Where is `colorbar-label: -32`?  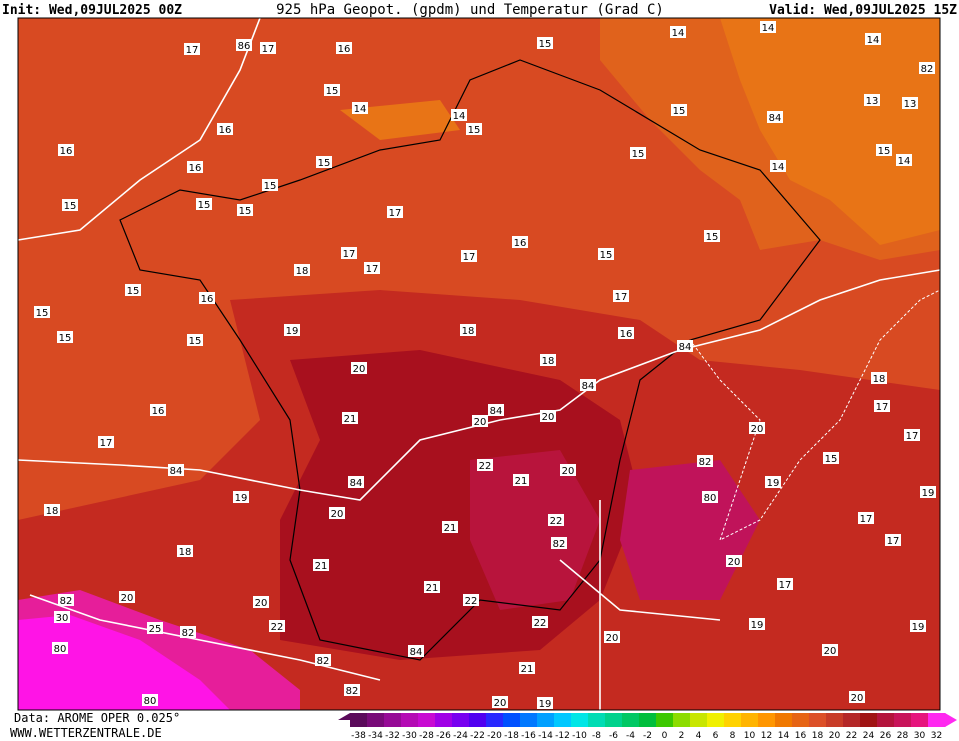
colorbar-label: -32 is located at coordinates (392, 736).